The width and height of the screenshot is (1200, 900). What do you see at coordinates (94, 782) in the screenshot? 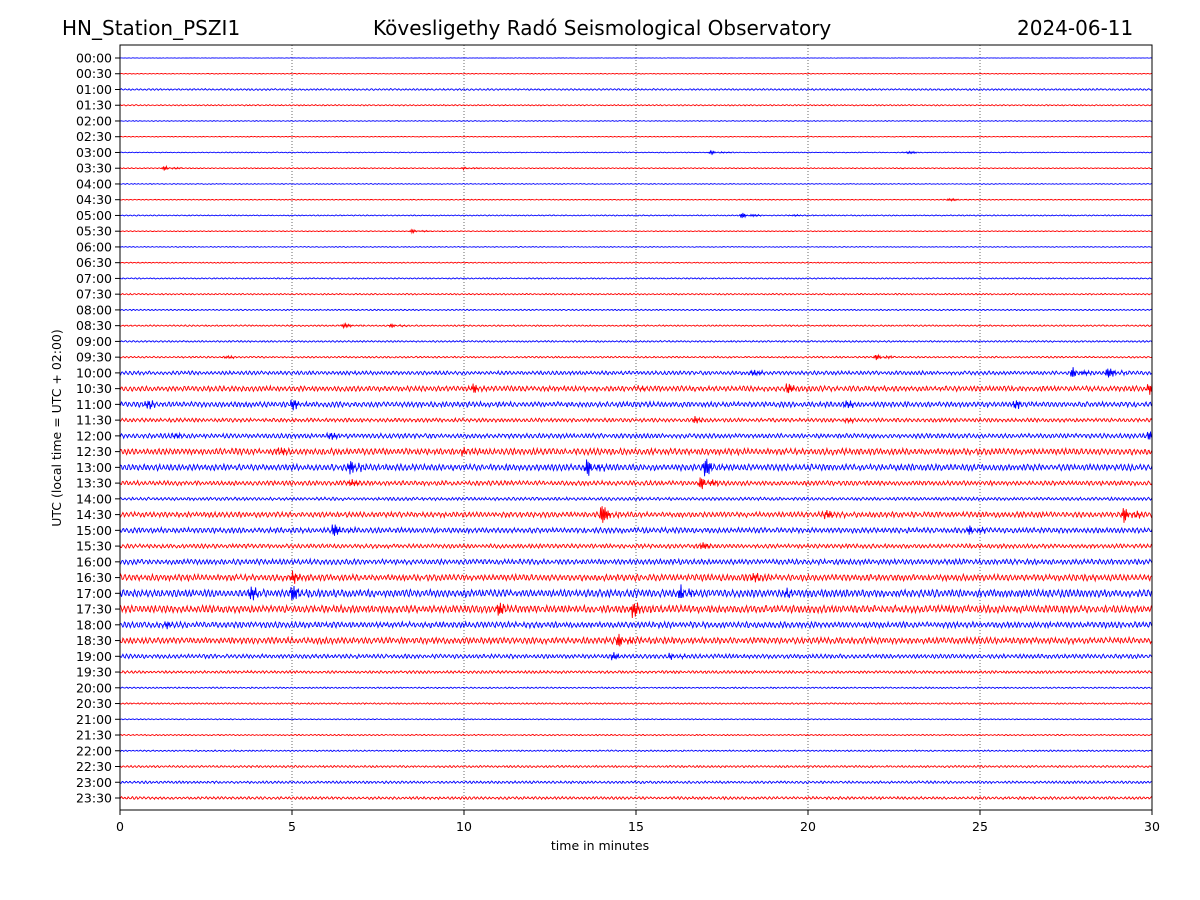
I see `y-tick-label: 23:00` at bounding box center [94, 782].